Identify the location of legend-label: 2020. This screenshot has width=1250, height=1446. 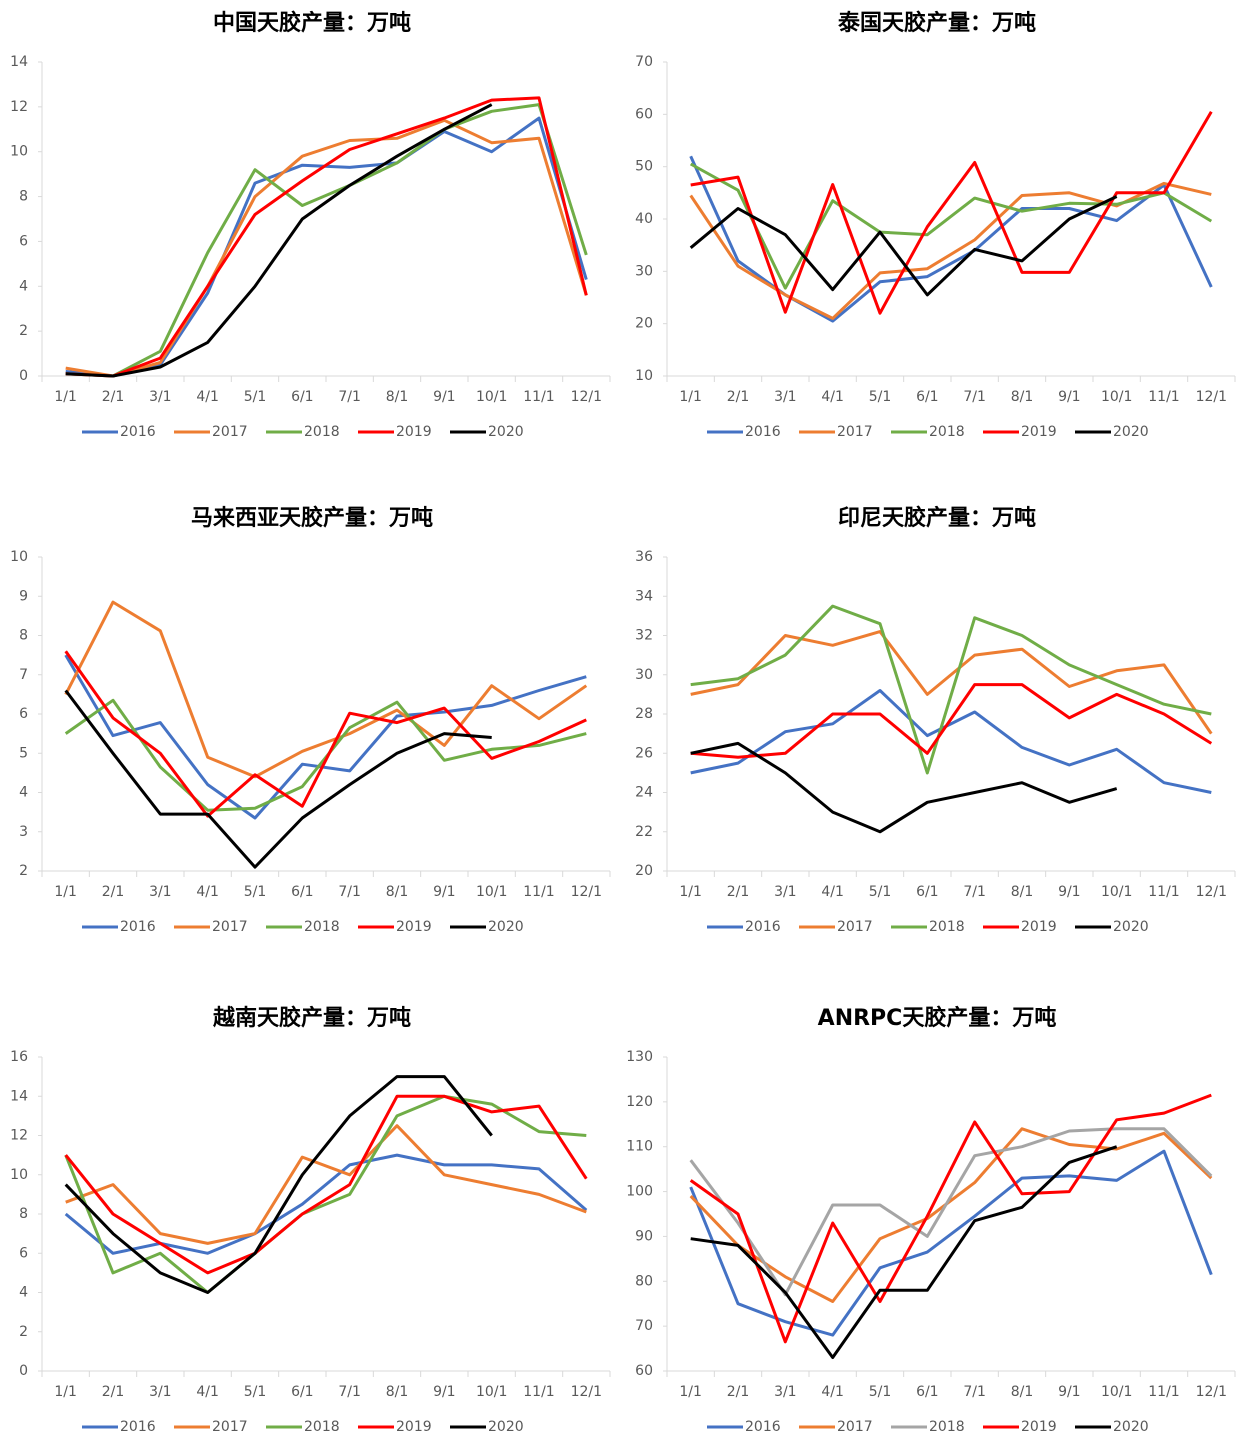
(506, 927).